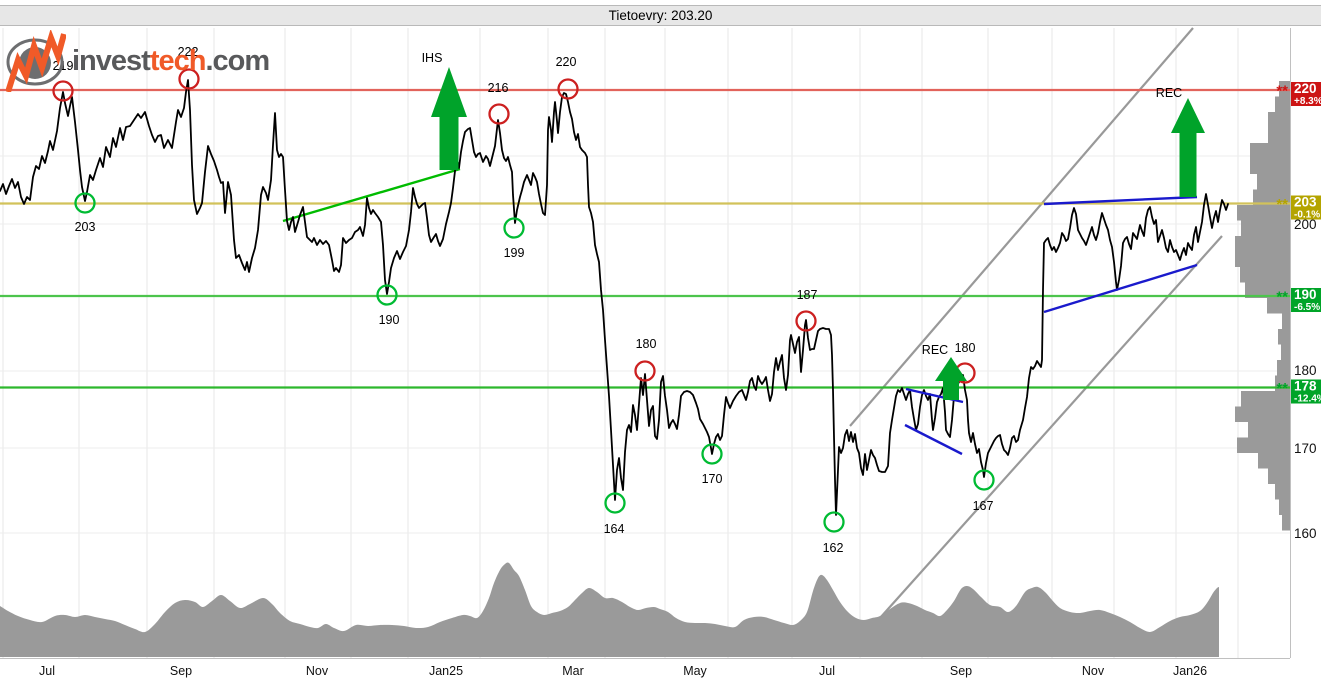 This screenshot has height=680, width=1321. What do you see at coordinates (833, 548) in the screenshot?
I see `pivot-label-162: 162` at bounding box center [833, 548].